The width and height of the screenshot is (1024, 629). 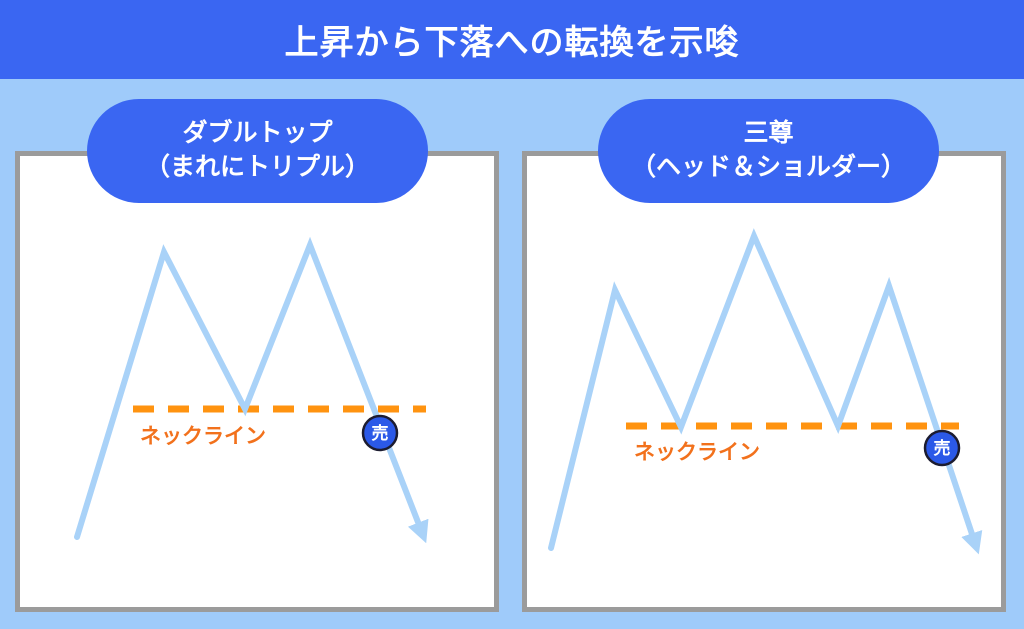 What do you see at coordinates (768, 133) in the screenshot?
I see `head-and-shoulders-heading-line1: 三尊` at bounding box center [768, 133].